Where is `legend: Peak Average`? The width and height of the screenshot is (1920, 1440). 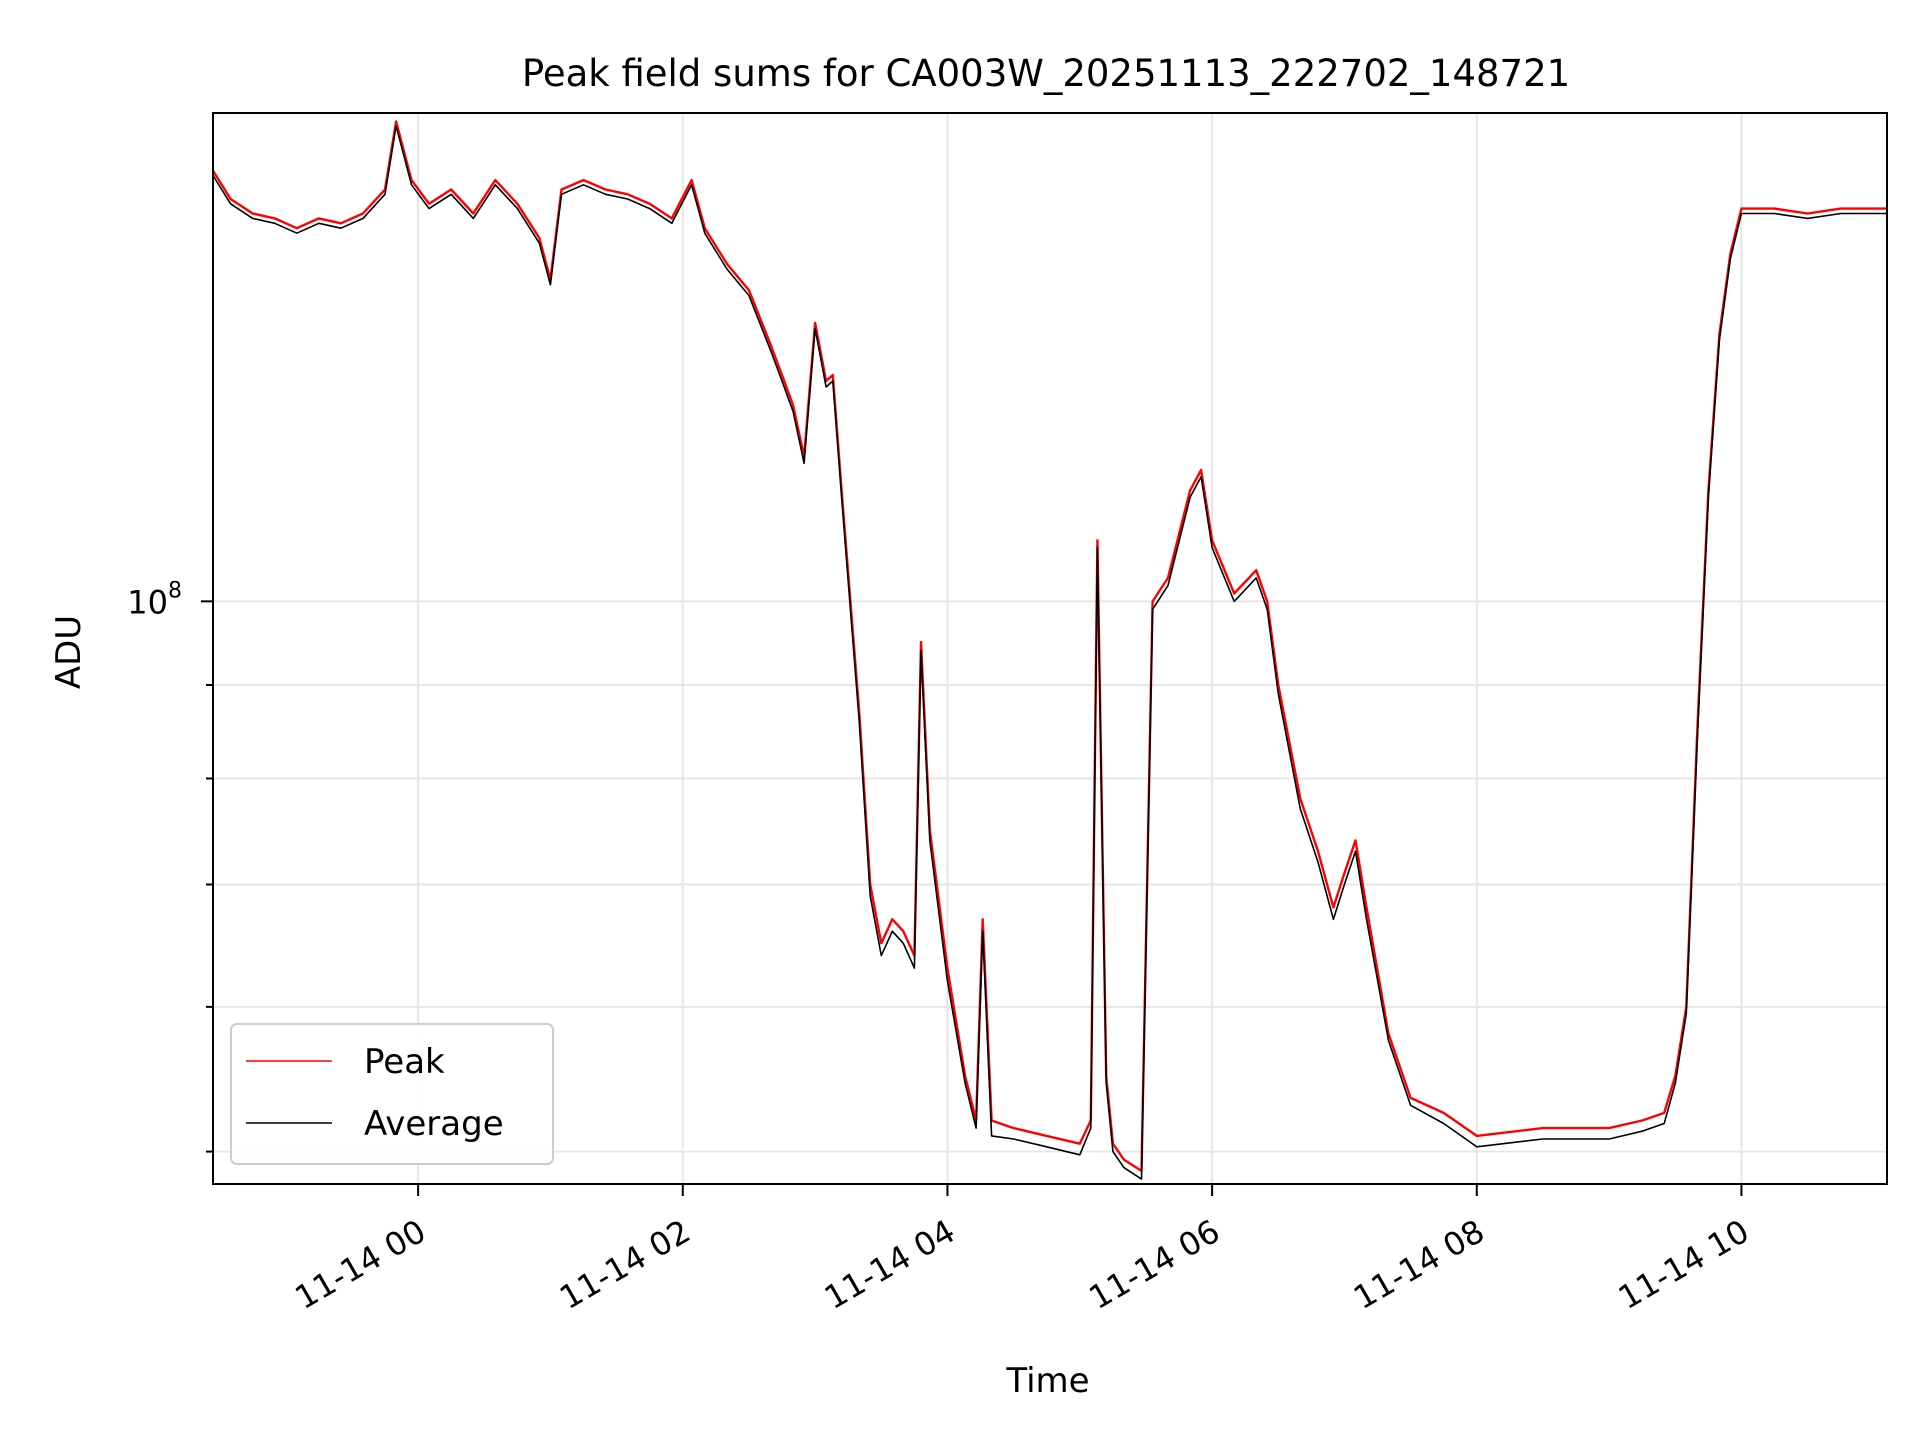
legend: Peak Average is located at coordinates (392, 1094).